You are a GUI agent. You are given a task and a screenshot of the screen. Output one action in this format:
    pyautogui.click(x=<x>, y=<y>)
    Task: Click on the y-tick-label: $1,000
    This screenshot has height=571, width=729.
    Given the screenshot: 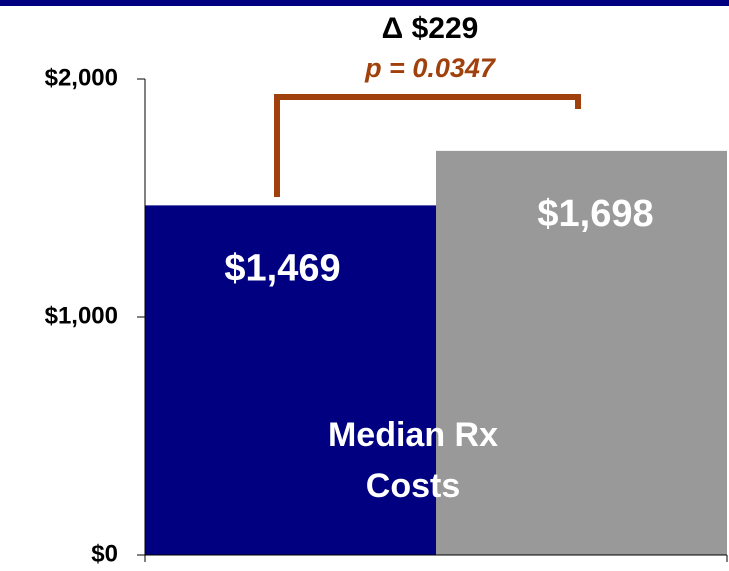 What is the action you would take?
    pyautogui.click(x=81, y=315)
    